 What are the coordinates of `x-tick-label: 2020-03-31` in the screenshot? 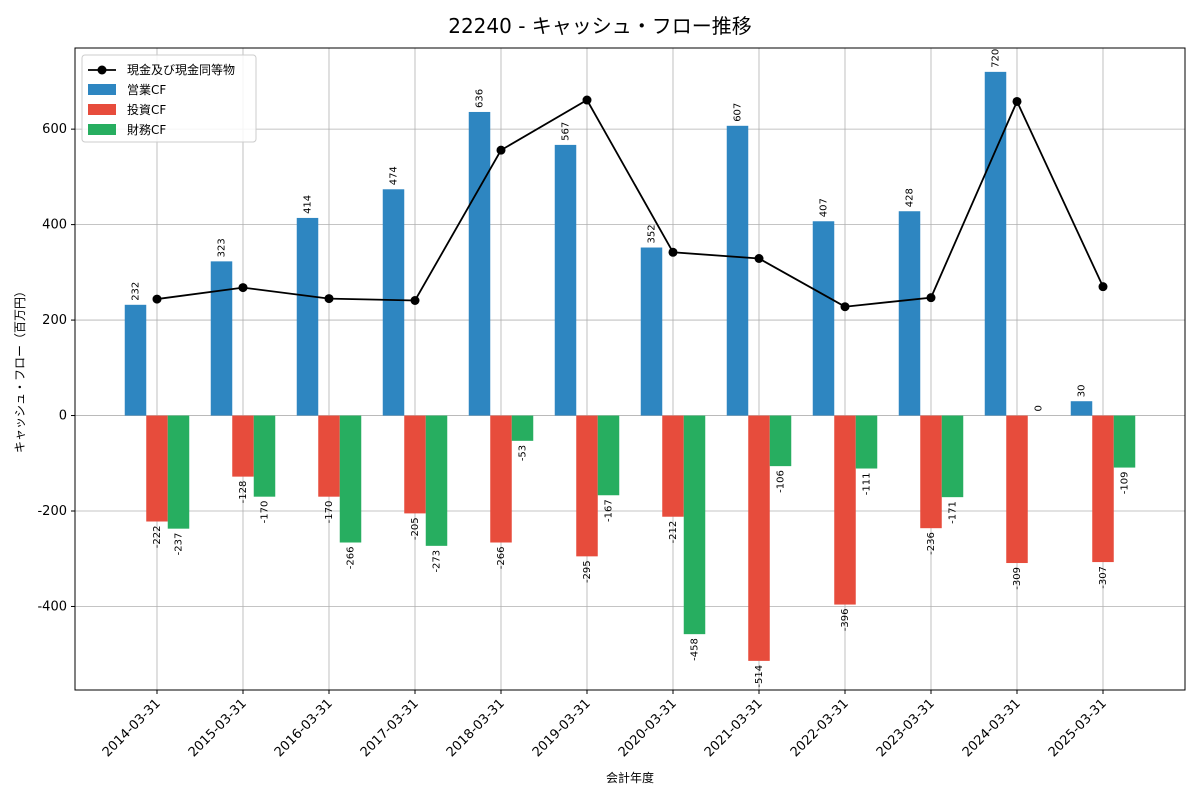 It's located at (648, 728).